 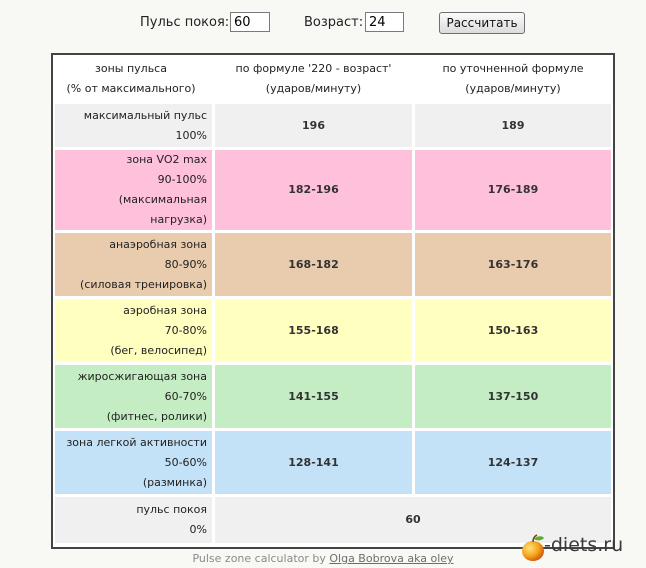 I want to click on value-refined: 163-176, so click(x=511, y=266).